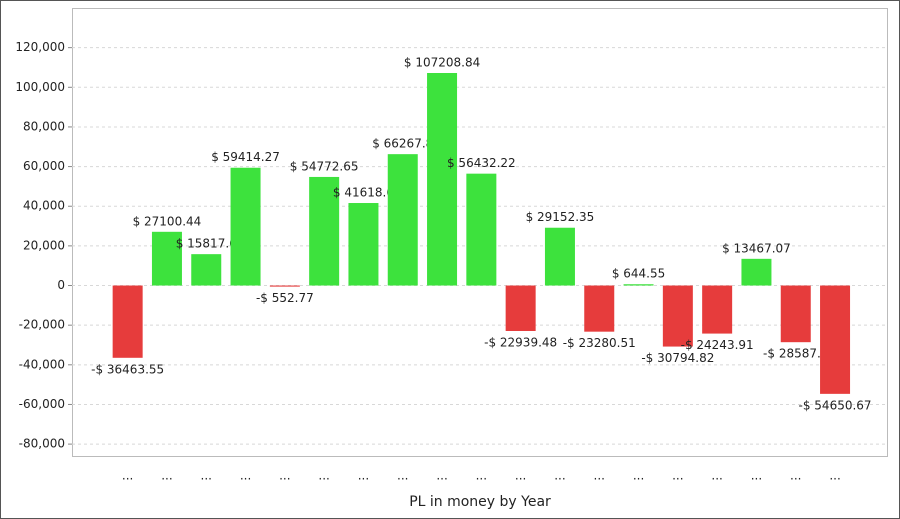  What do you see at coordinates (44, 166) in the screenshot?
I see `y-tick-label: 60,000` at bounding box center [44, 166].